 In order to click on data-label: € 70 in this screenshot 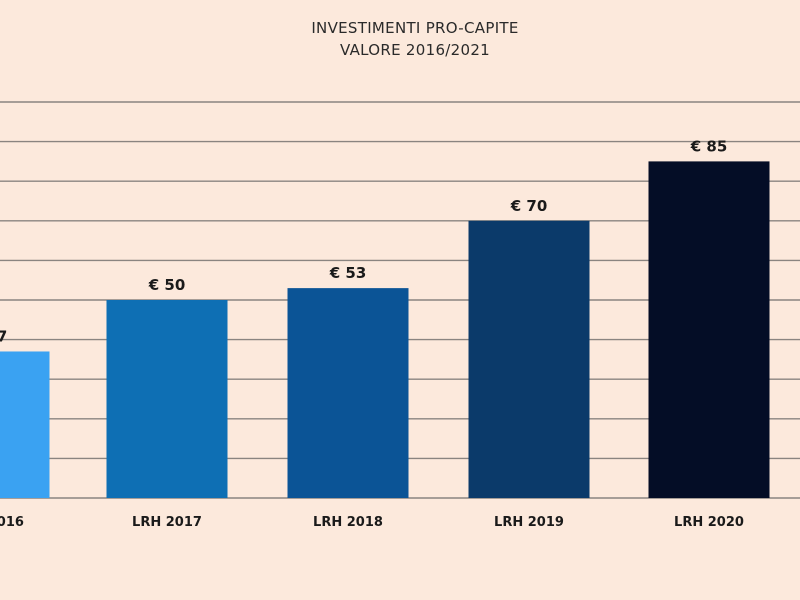, I will do `click(529, 206)`.